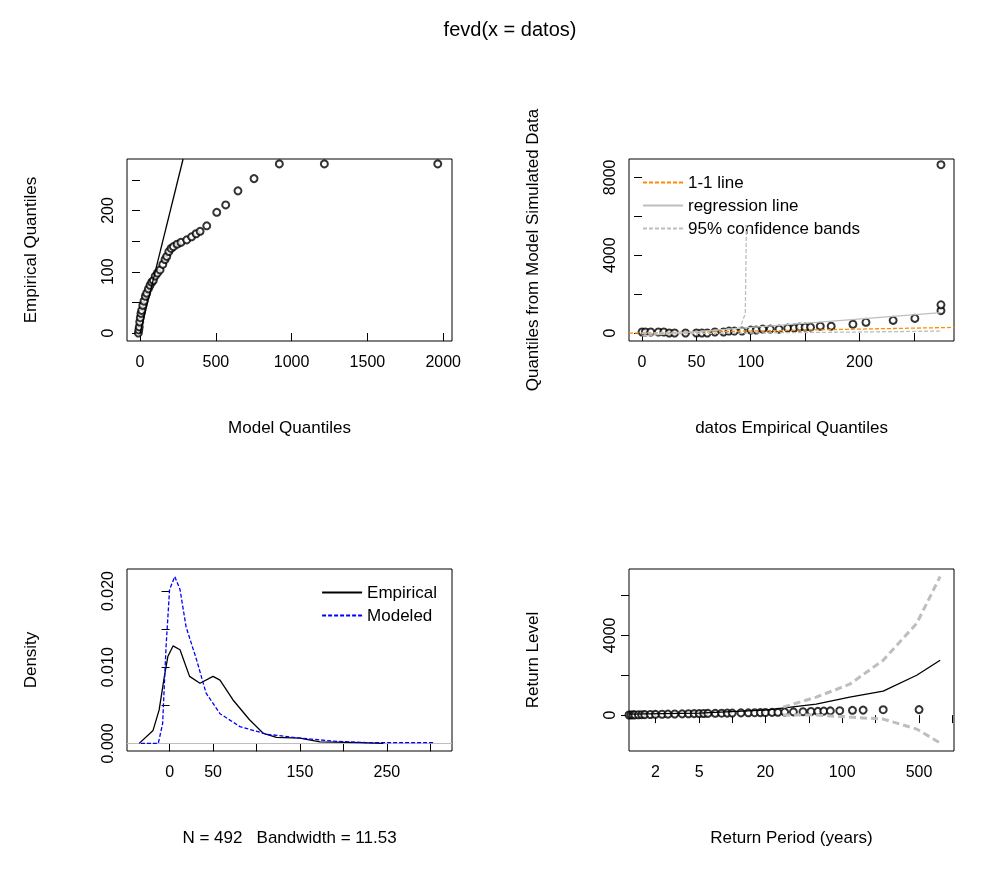  I want to click on text: fevd(x = datos), so click(510, 29).